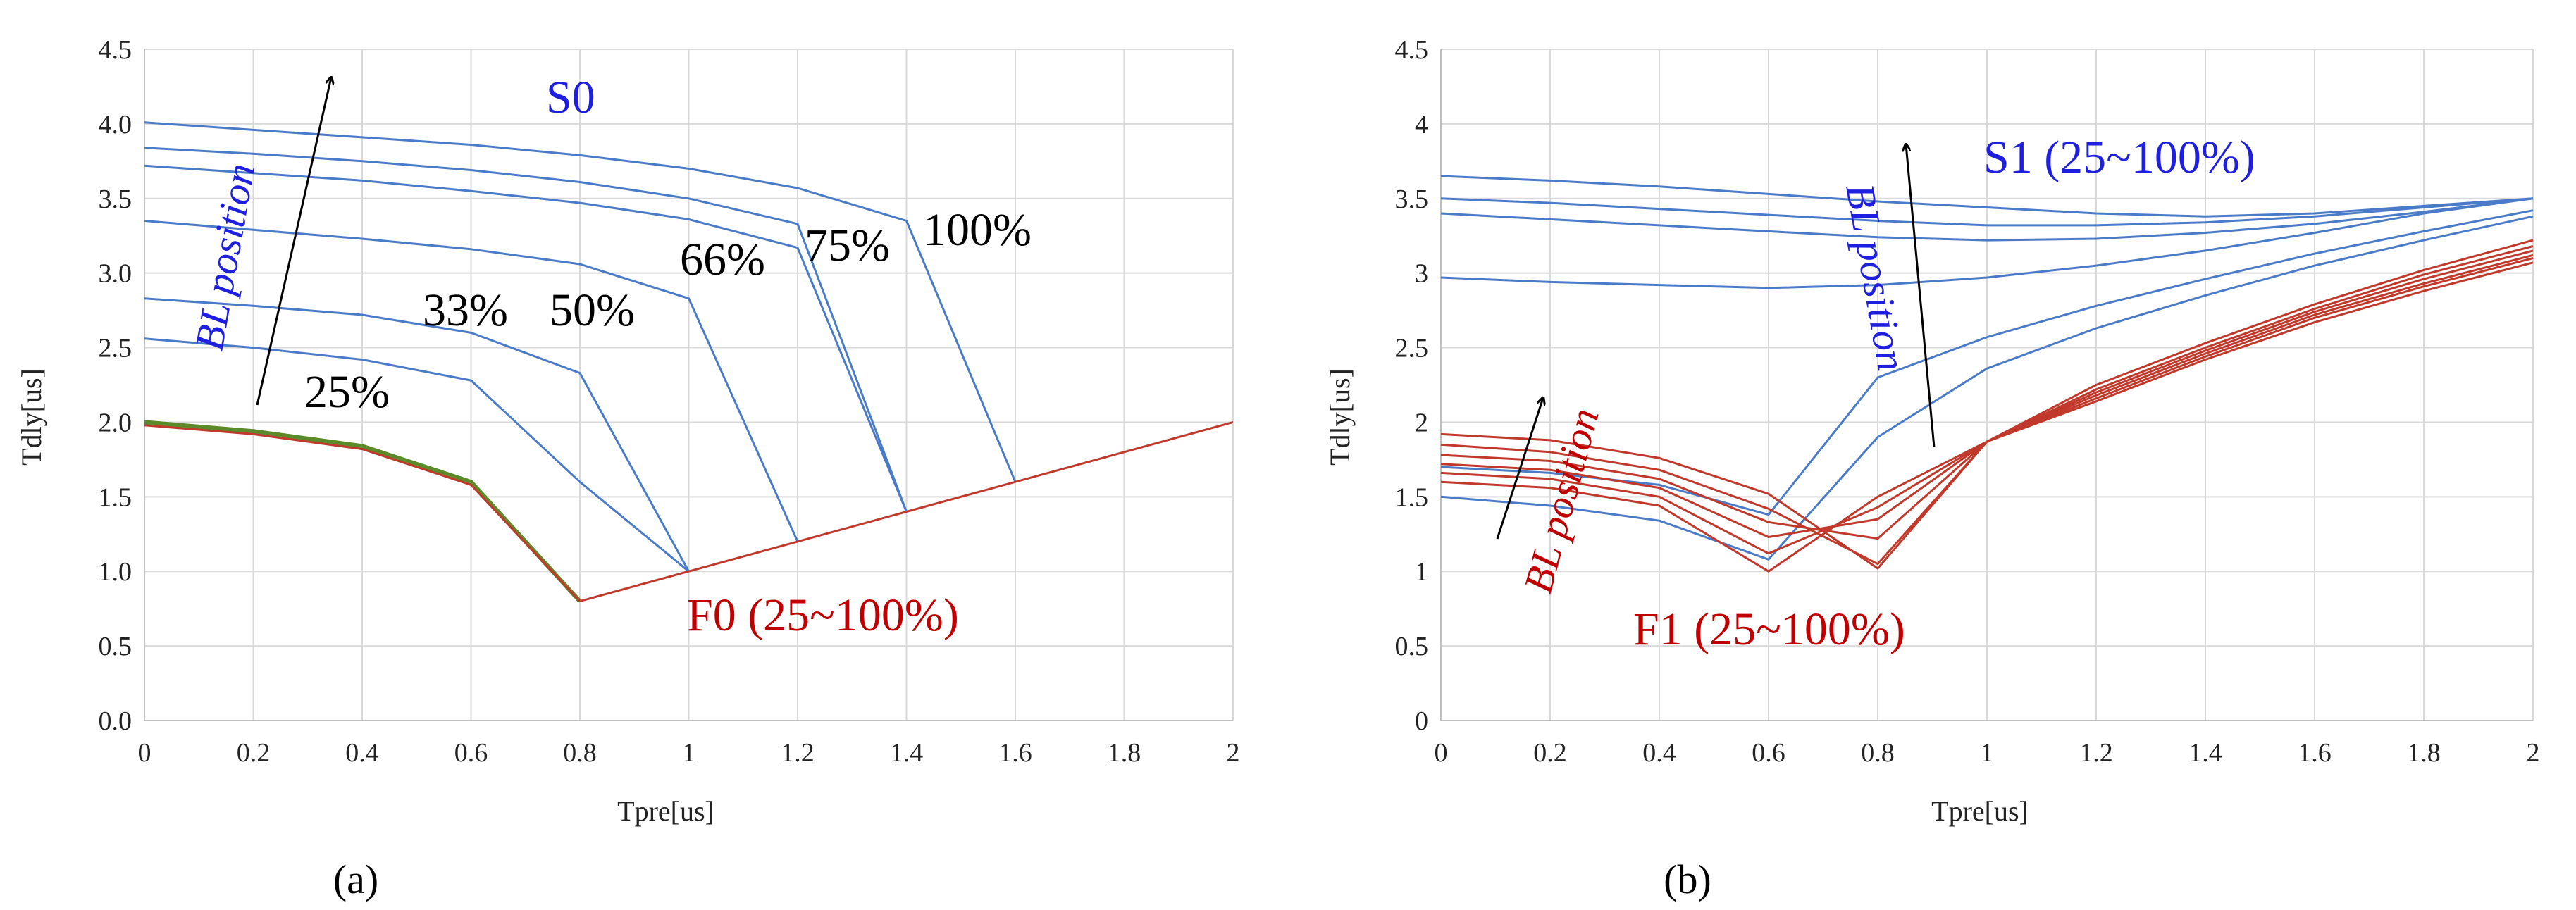 This screenshot has height=910, width=2576. Describe the element at coordinates (1987, 417) in the screenshot. I see `series-line-f1-f` at that location.